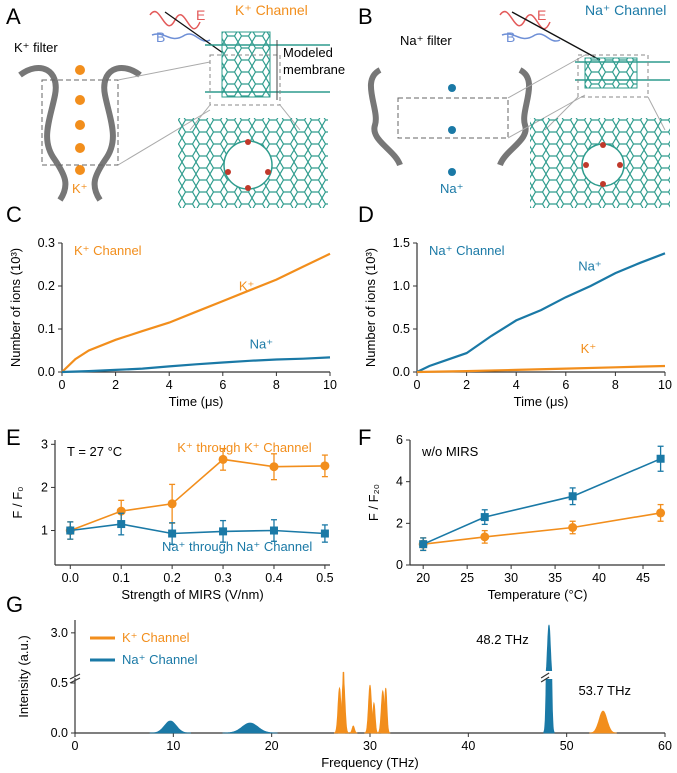 Image resolution: width=677 pixels, height=773 pixels. I want to click on x-tick-label: 6, so click(222, 385).